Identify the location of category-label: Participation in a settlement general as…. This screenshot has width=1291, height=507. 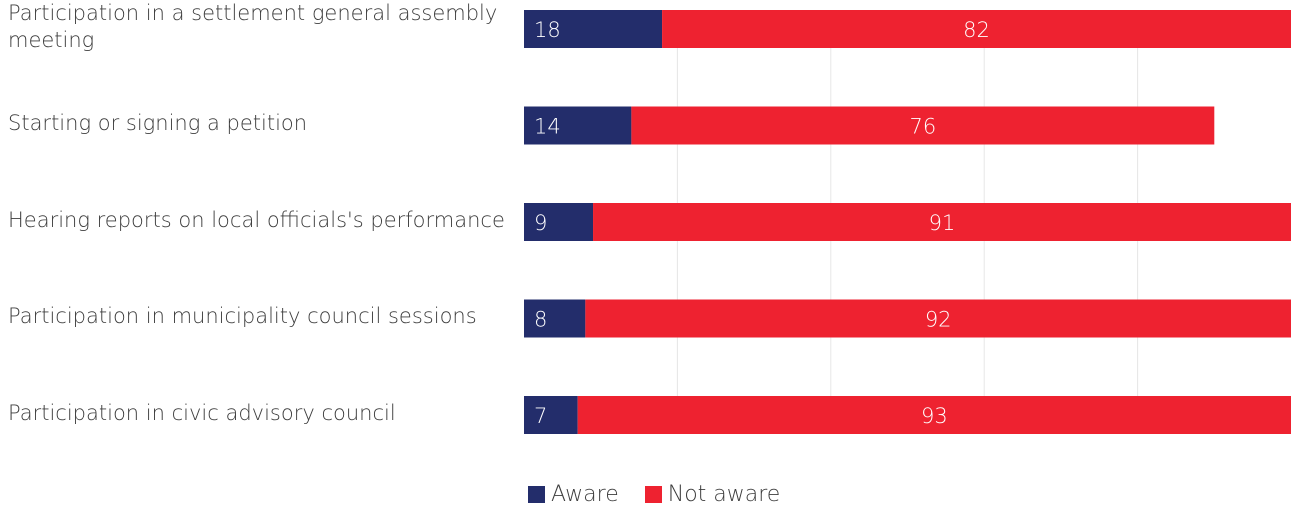
(253, 26).